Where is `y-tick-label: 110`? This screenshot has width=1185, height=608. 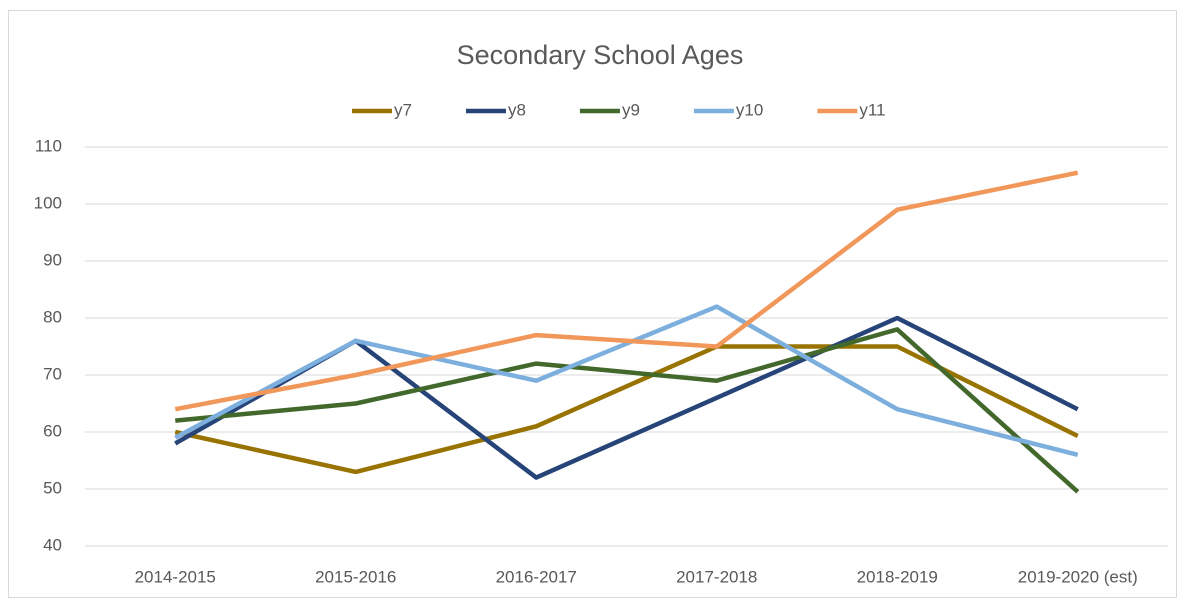 y-tick-label: 110 is located at coordinates (48, 145).